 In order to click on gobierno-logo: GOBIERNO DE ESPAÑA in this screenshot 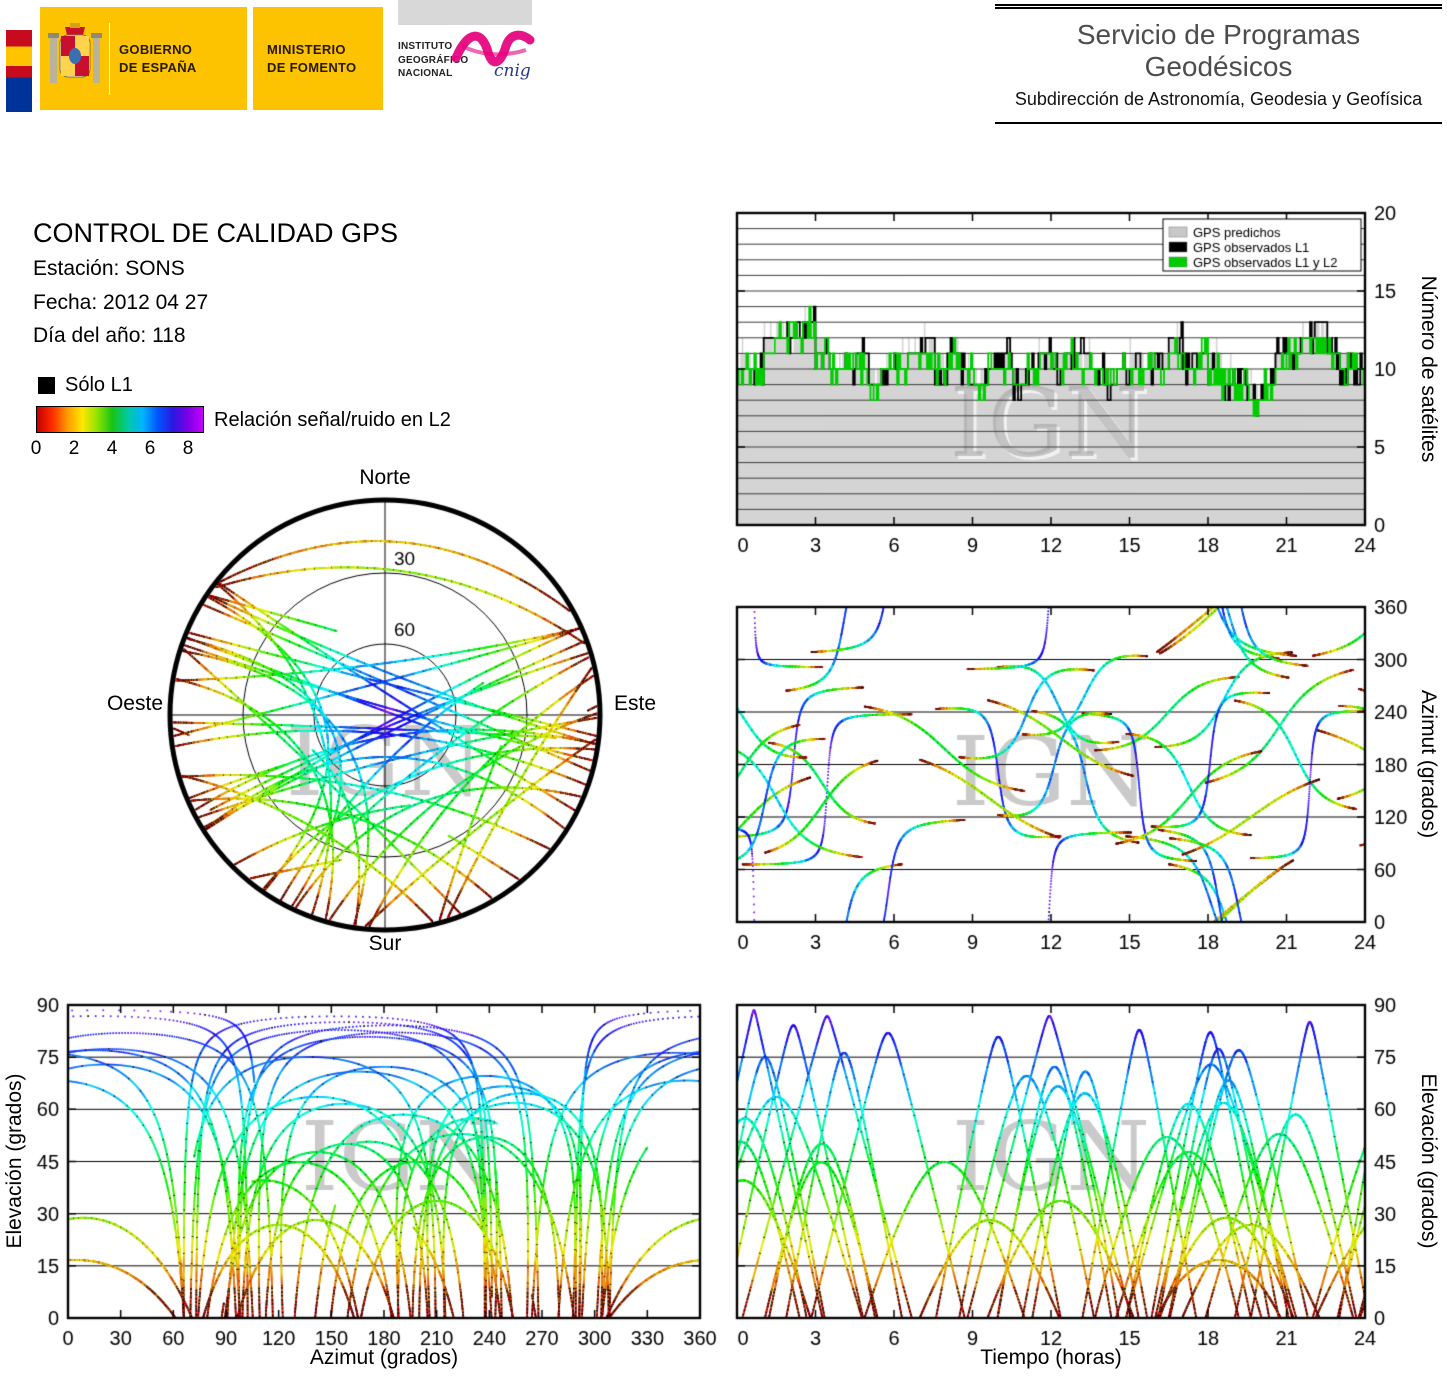, I will do `click(143, 58)`.